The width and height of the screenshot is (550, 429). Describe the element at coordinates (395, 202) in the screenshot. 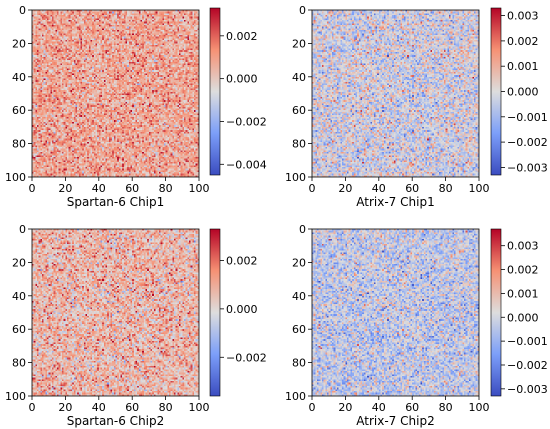

I see `x-axis-label: Atrix-7 Chip1` at that location.